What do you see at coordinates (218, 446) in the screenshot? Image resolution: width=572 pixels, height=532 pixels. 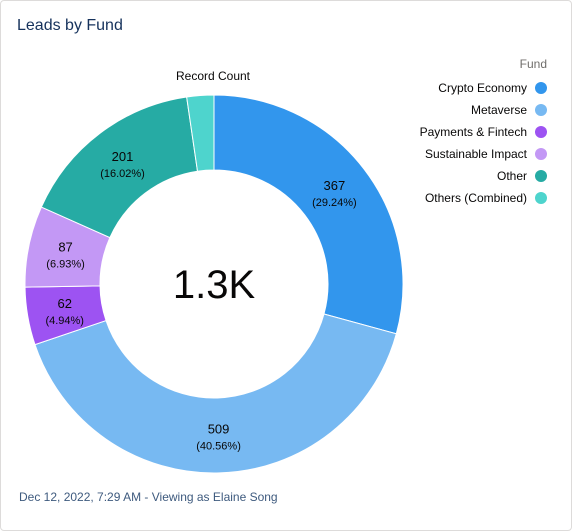 I see `slice-percent-label: (40.56%)` at bounding box center [218, 446].